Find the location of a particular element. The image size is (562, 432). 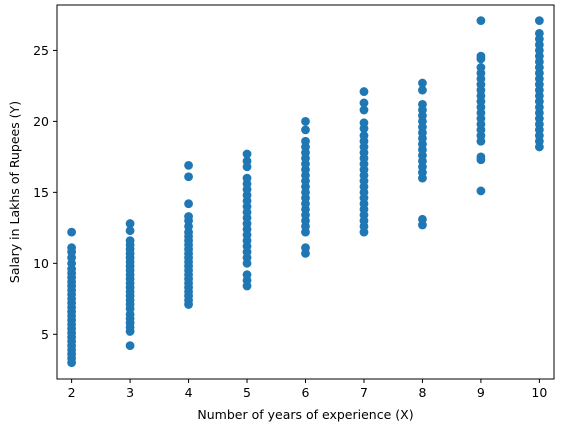

y-tick-label: 15 is located at coordinates (41, 192).